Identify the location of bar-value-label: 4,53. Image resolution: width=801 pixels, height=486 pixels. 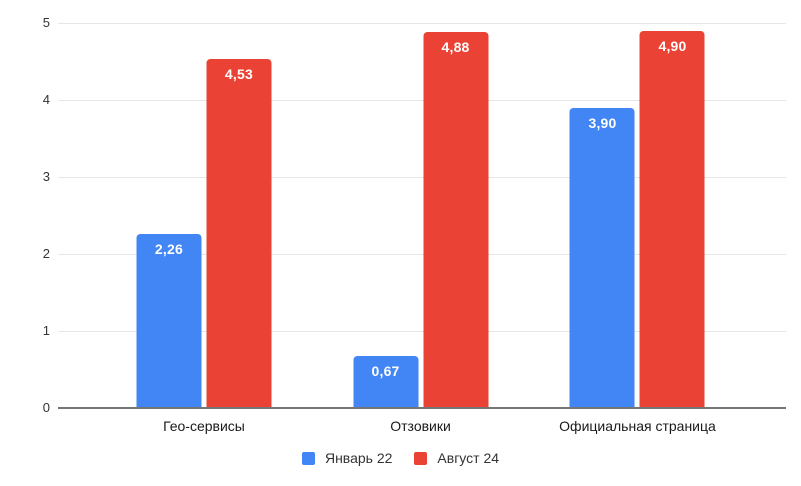
(238, 74).